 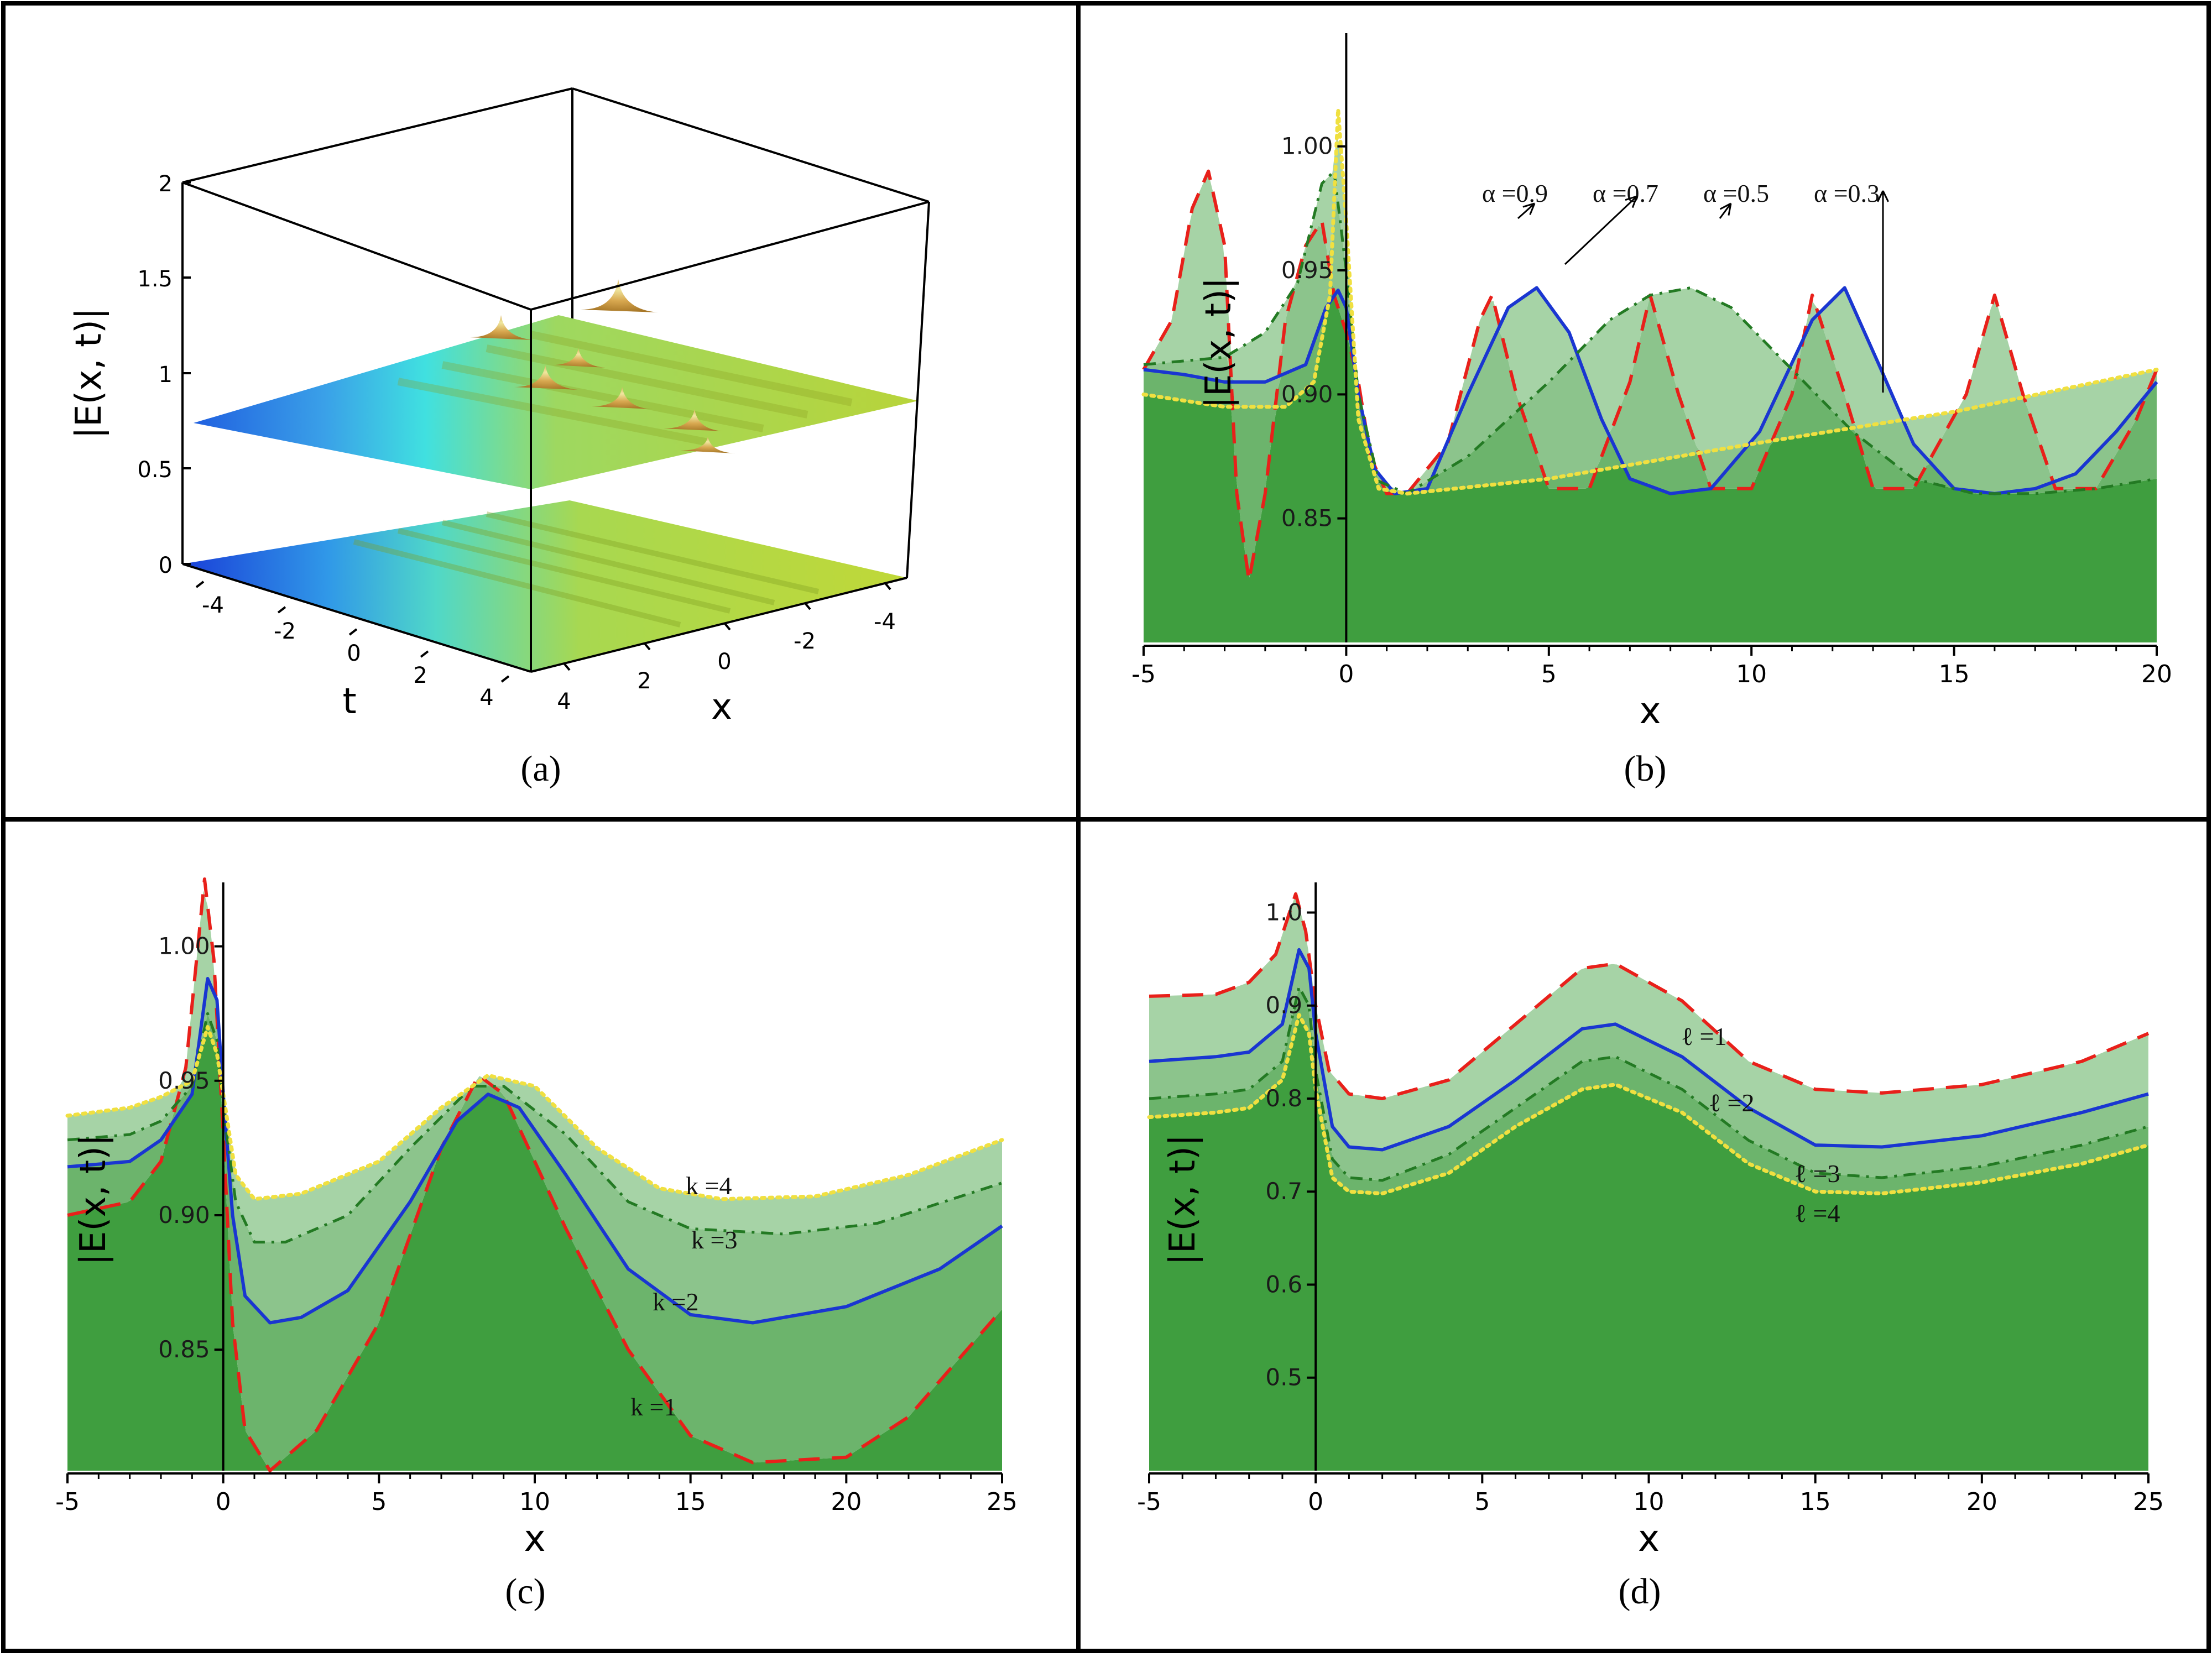 I want to click on y-tick: 0.6, so click(x=1291, y=1284).